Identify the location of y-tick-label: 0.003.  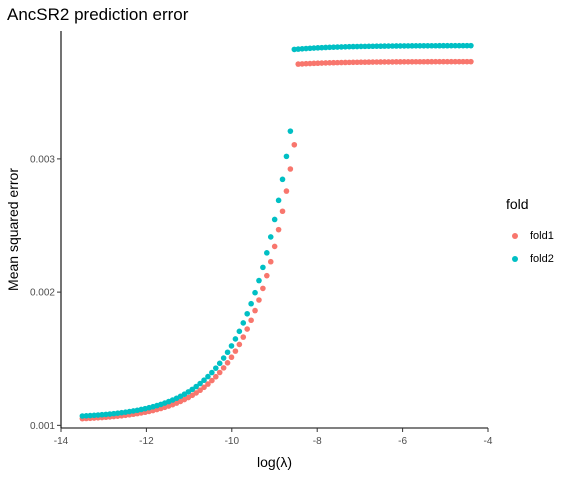
(42, 159).